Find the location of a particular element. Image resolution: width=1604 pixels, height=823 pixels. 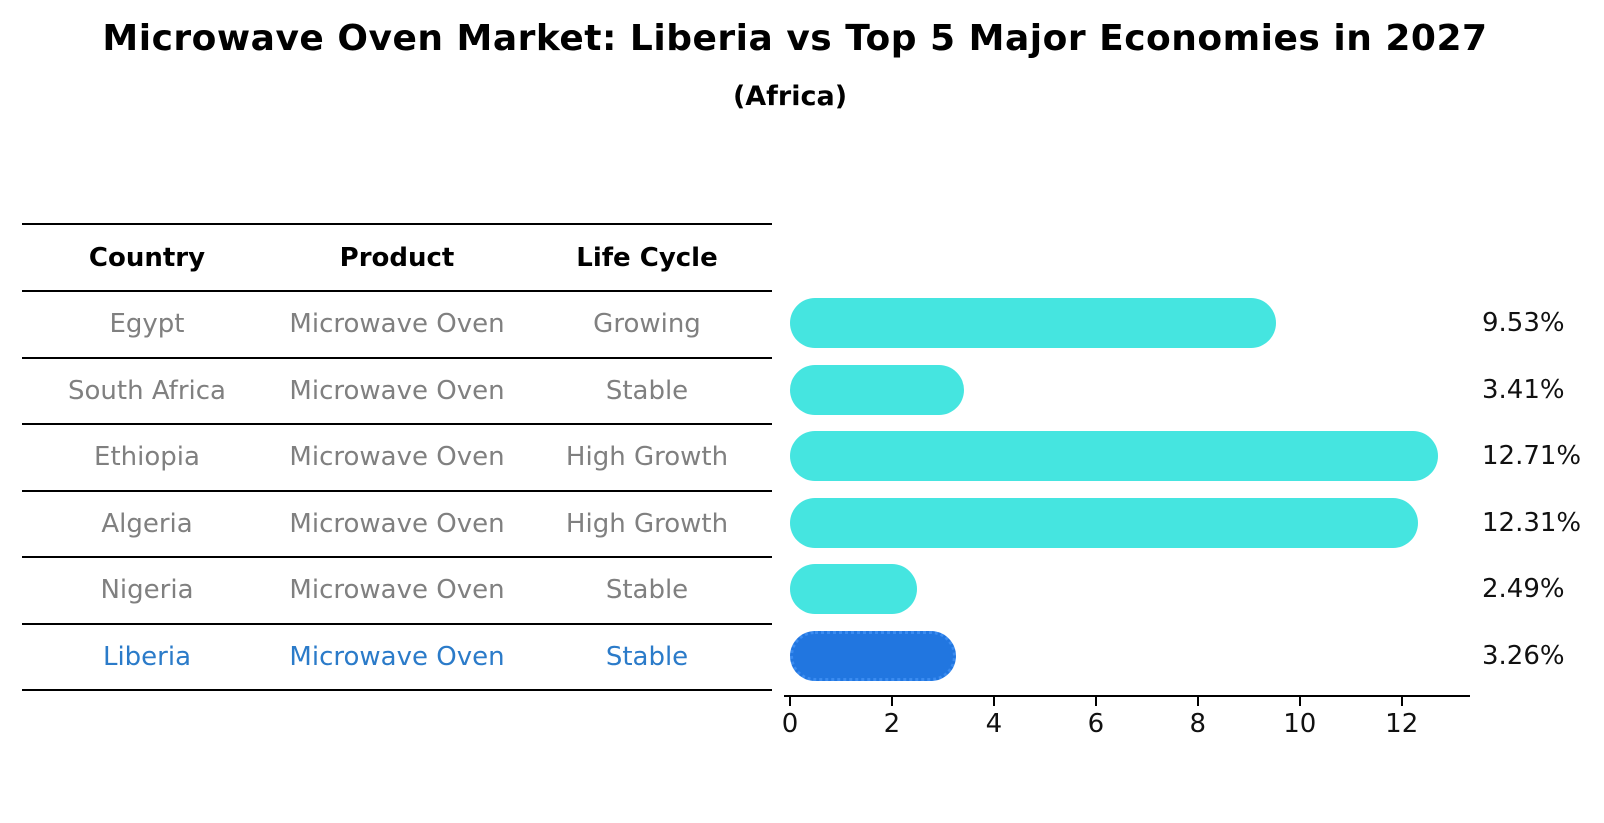

bar-track-egypt is located at coordinates (1129, 323).